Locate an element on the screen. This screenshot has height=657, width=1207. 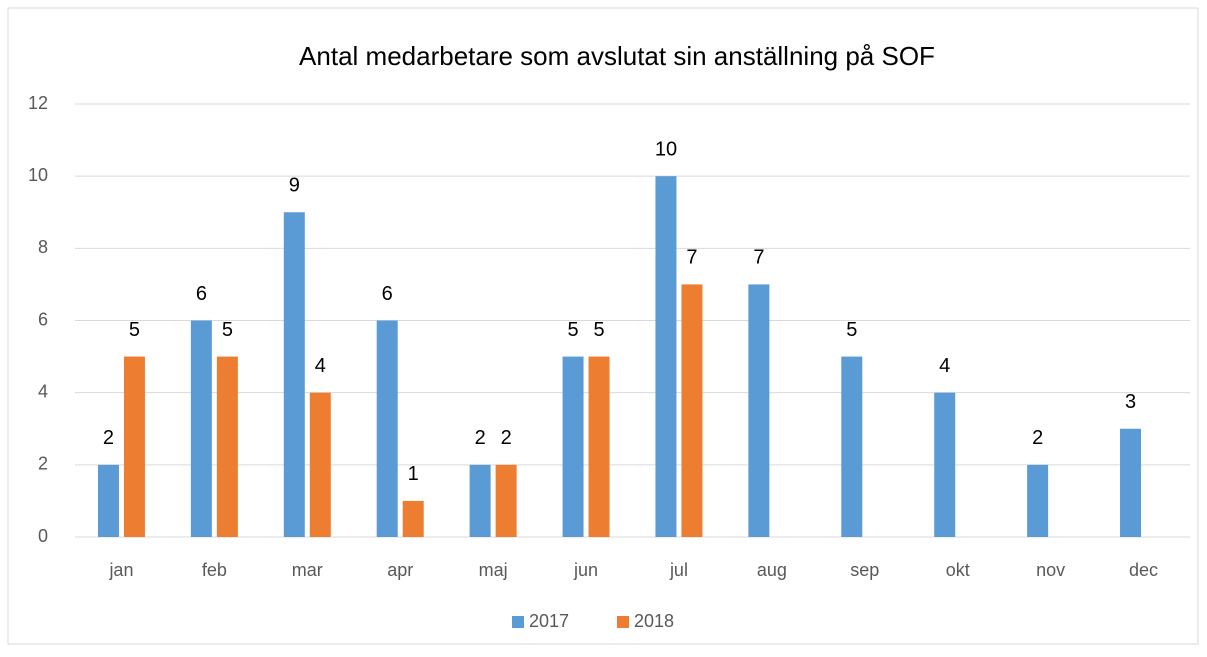
data-label: 9 is located at coordinates (294, 186).